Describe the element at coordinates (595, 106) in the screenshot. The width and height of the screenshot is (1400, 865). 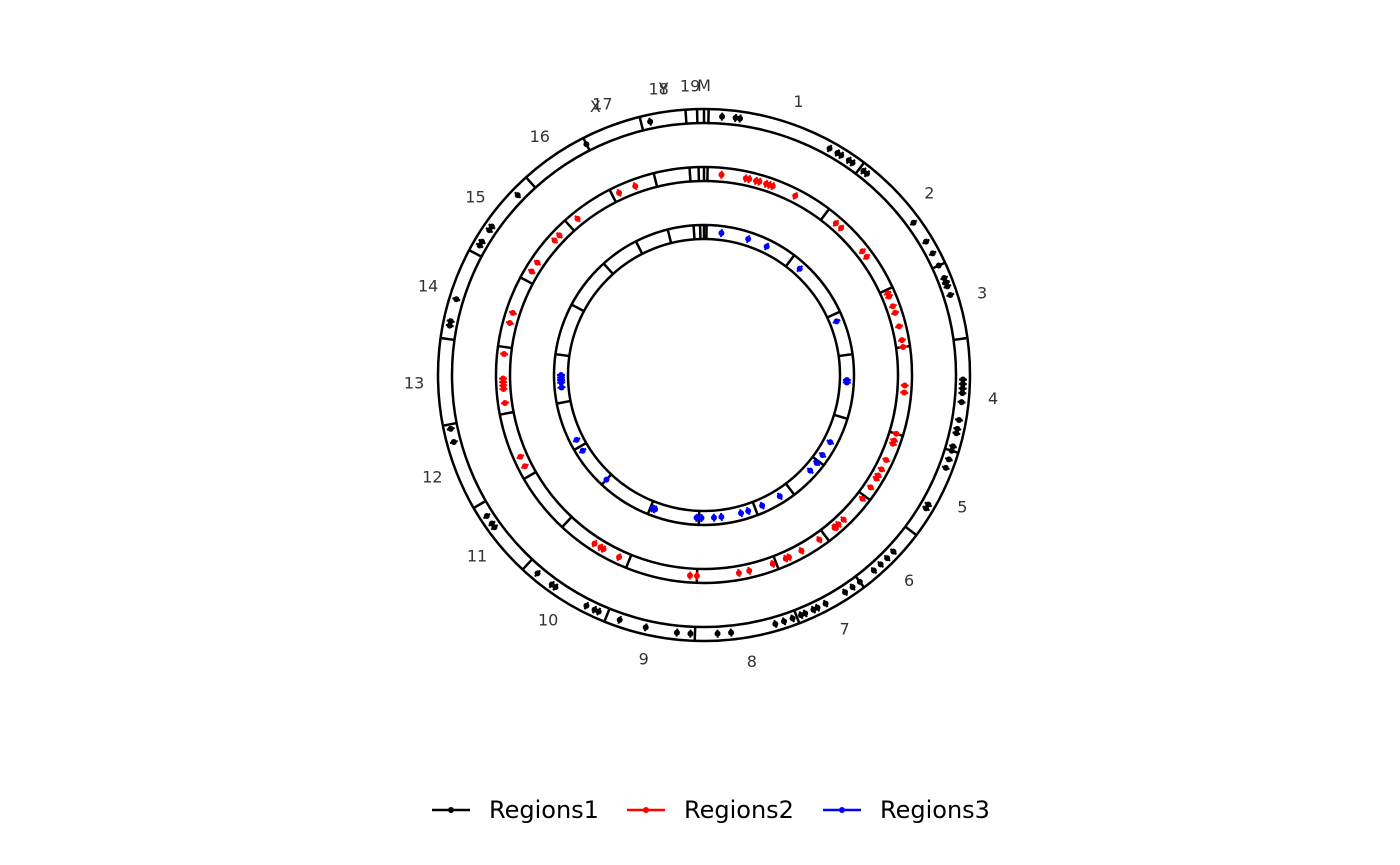
I see `chromosome-label-x: X` at that location.